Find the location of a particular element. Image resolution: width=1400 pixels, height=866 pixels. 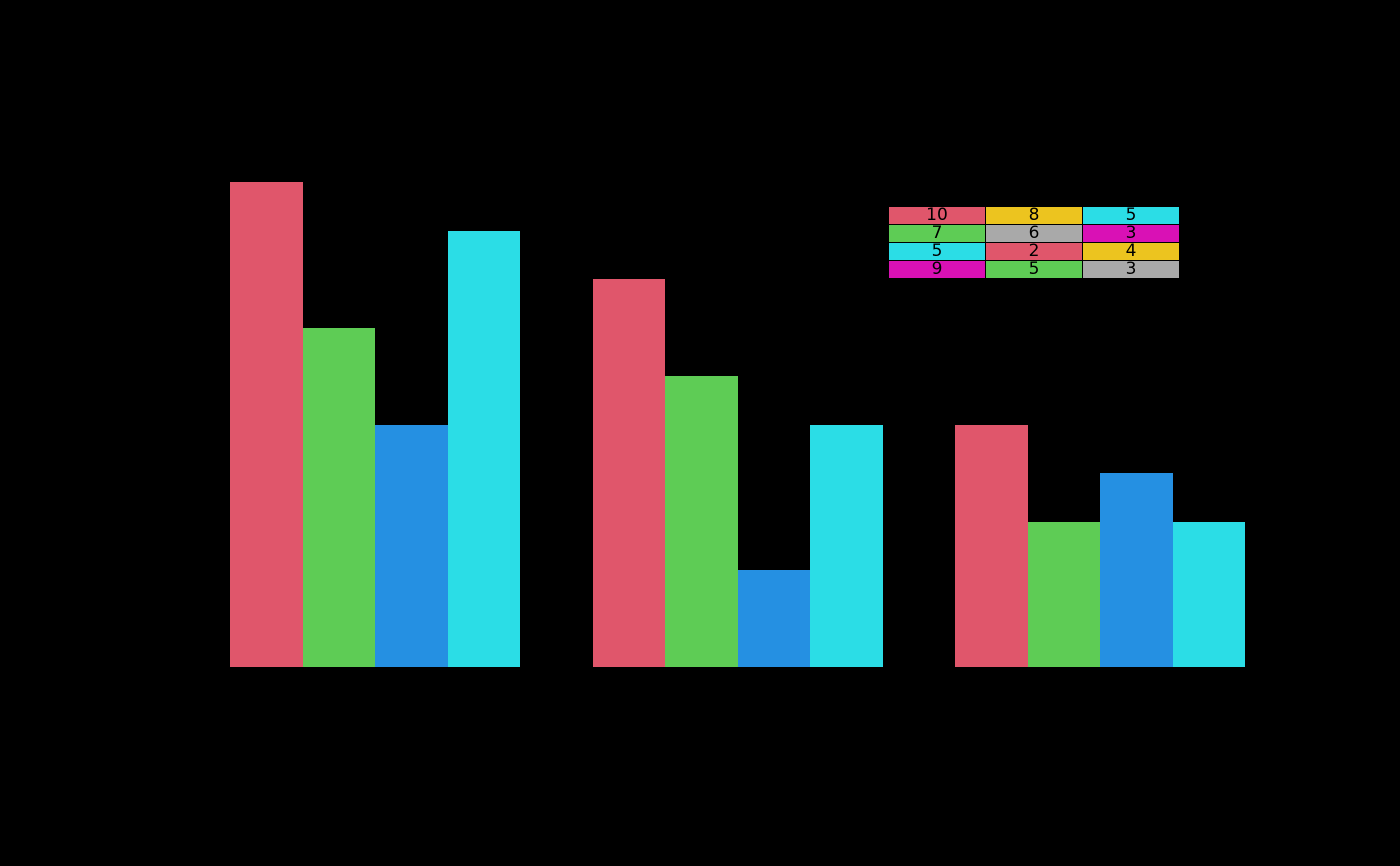

value-table-row-1: 10 8 5 is located at coordinates (1034, 215).